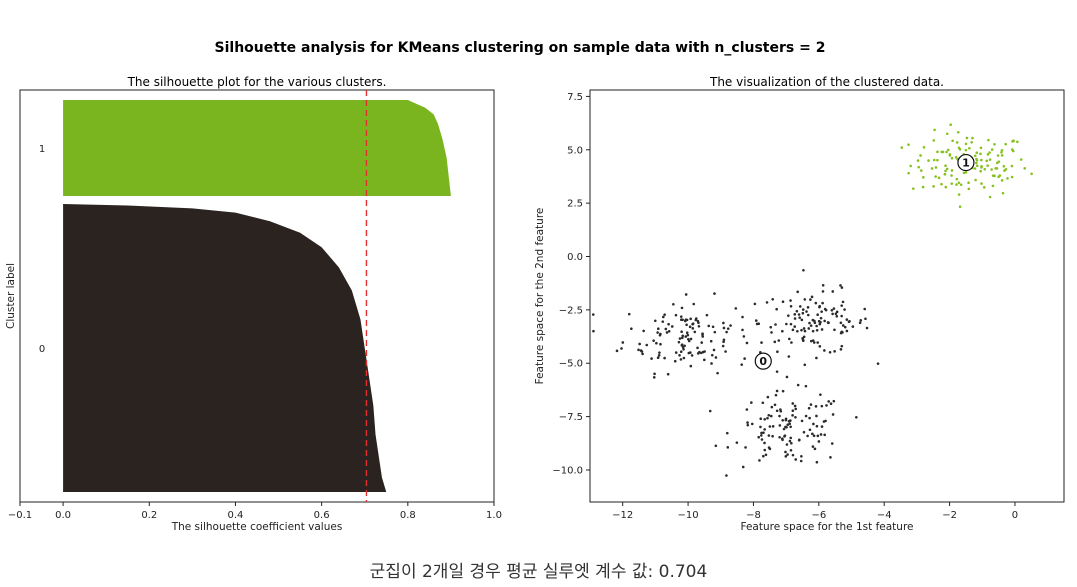  What do you see at coordinates (236, 515) in the screenshot?
I see `silhouette-x-tick-label: 0.4` at bounding box center [236, 515].